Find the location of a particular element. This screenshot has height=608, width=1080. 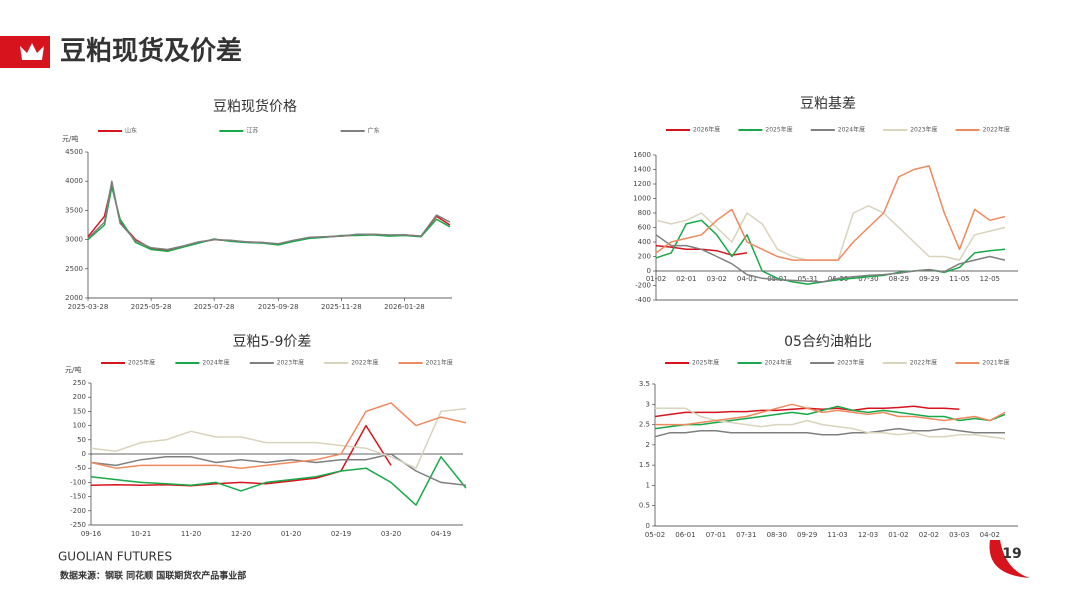

x-tick-label: 2025-07-28 is located at coordinates (214, 307).